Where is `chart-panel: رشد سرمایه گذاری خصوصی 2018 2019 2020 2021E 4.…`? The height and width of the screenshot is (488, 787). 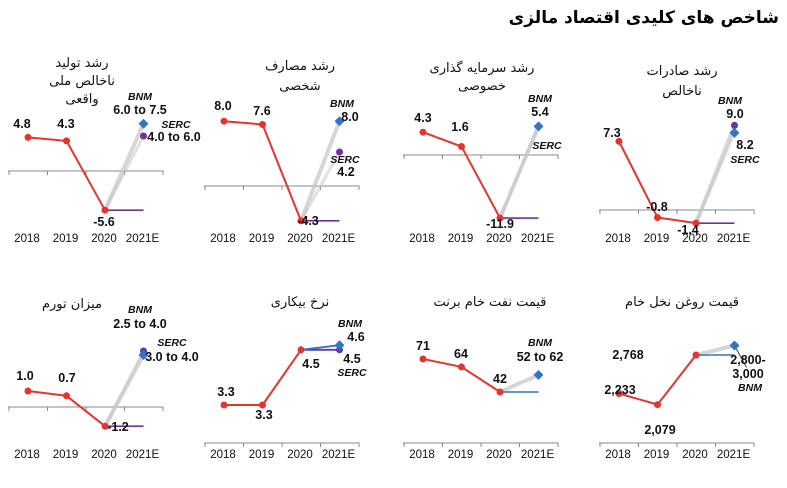 chart-panel: رشد سرمایه گذاری خصوصی 2018 2019 2020 2021E 4.… is located at coordinates (482, 152).